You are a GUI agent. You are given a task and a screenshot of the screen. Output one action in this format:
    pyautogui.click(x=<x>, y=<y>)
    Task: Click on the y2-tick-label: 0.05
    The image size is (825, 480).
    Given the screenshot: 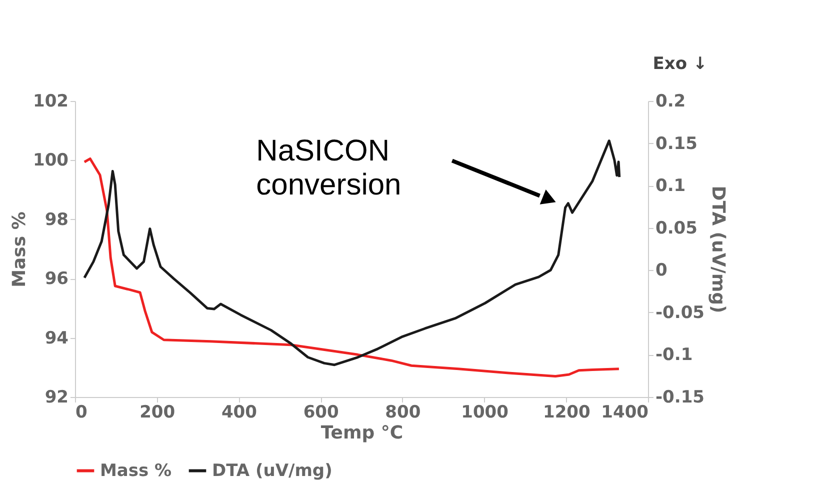 What is the action you would take?
    pyautogui.click(x=677, y=228)
    